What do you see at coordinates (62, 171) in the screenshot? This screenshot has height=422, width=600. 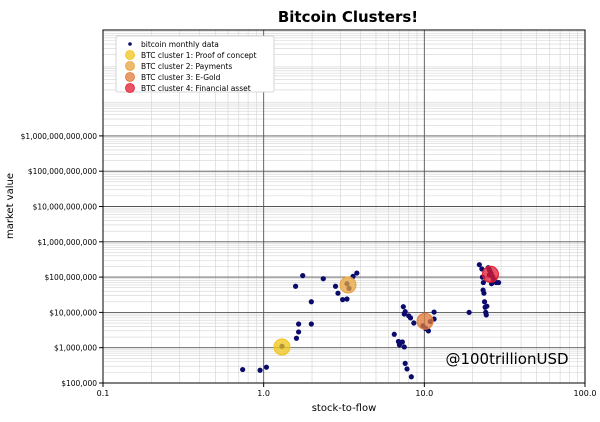 I see `y-tick-label: $100,000,000,000` at bounding box center [62, 171].